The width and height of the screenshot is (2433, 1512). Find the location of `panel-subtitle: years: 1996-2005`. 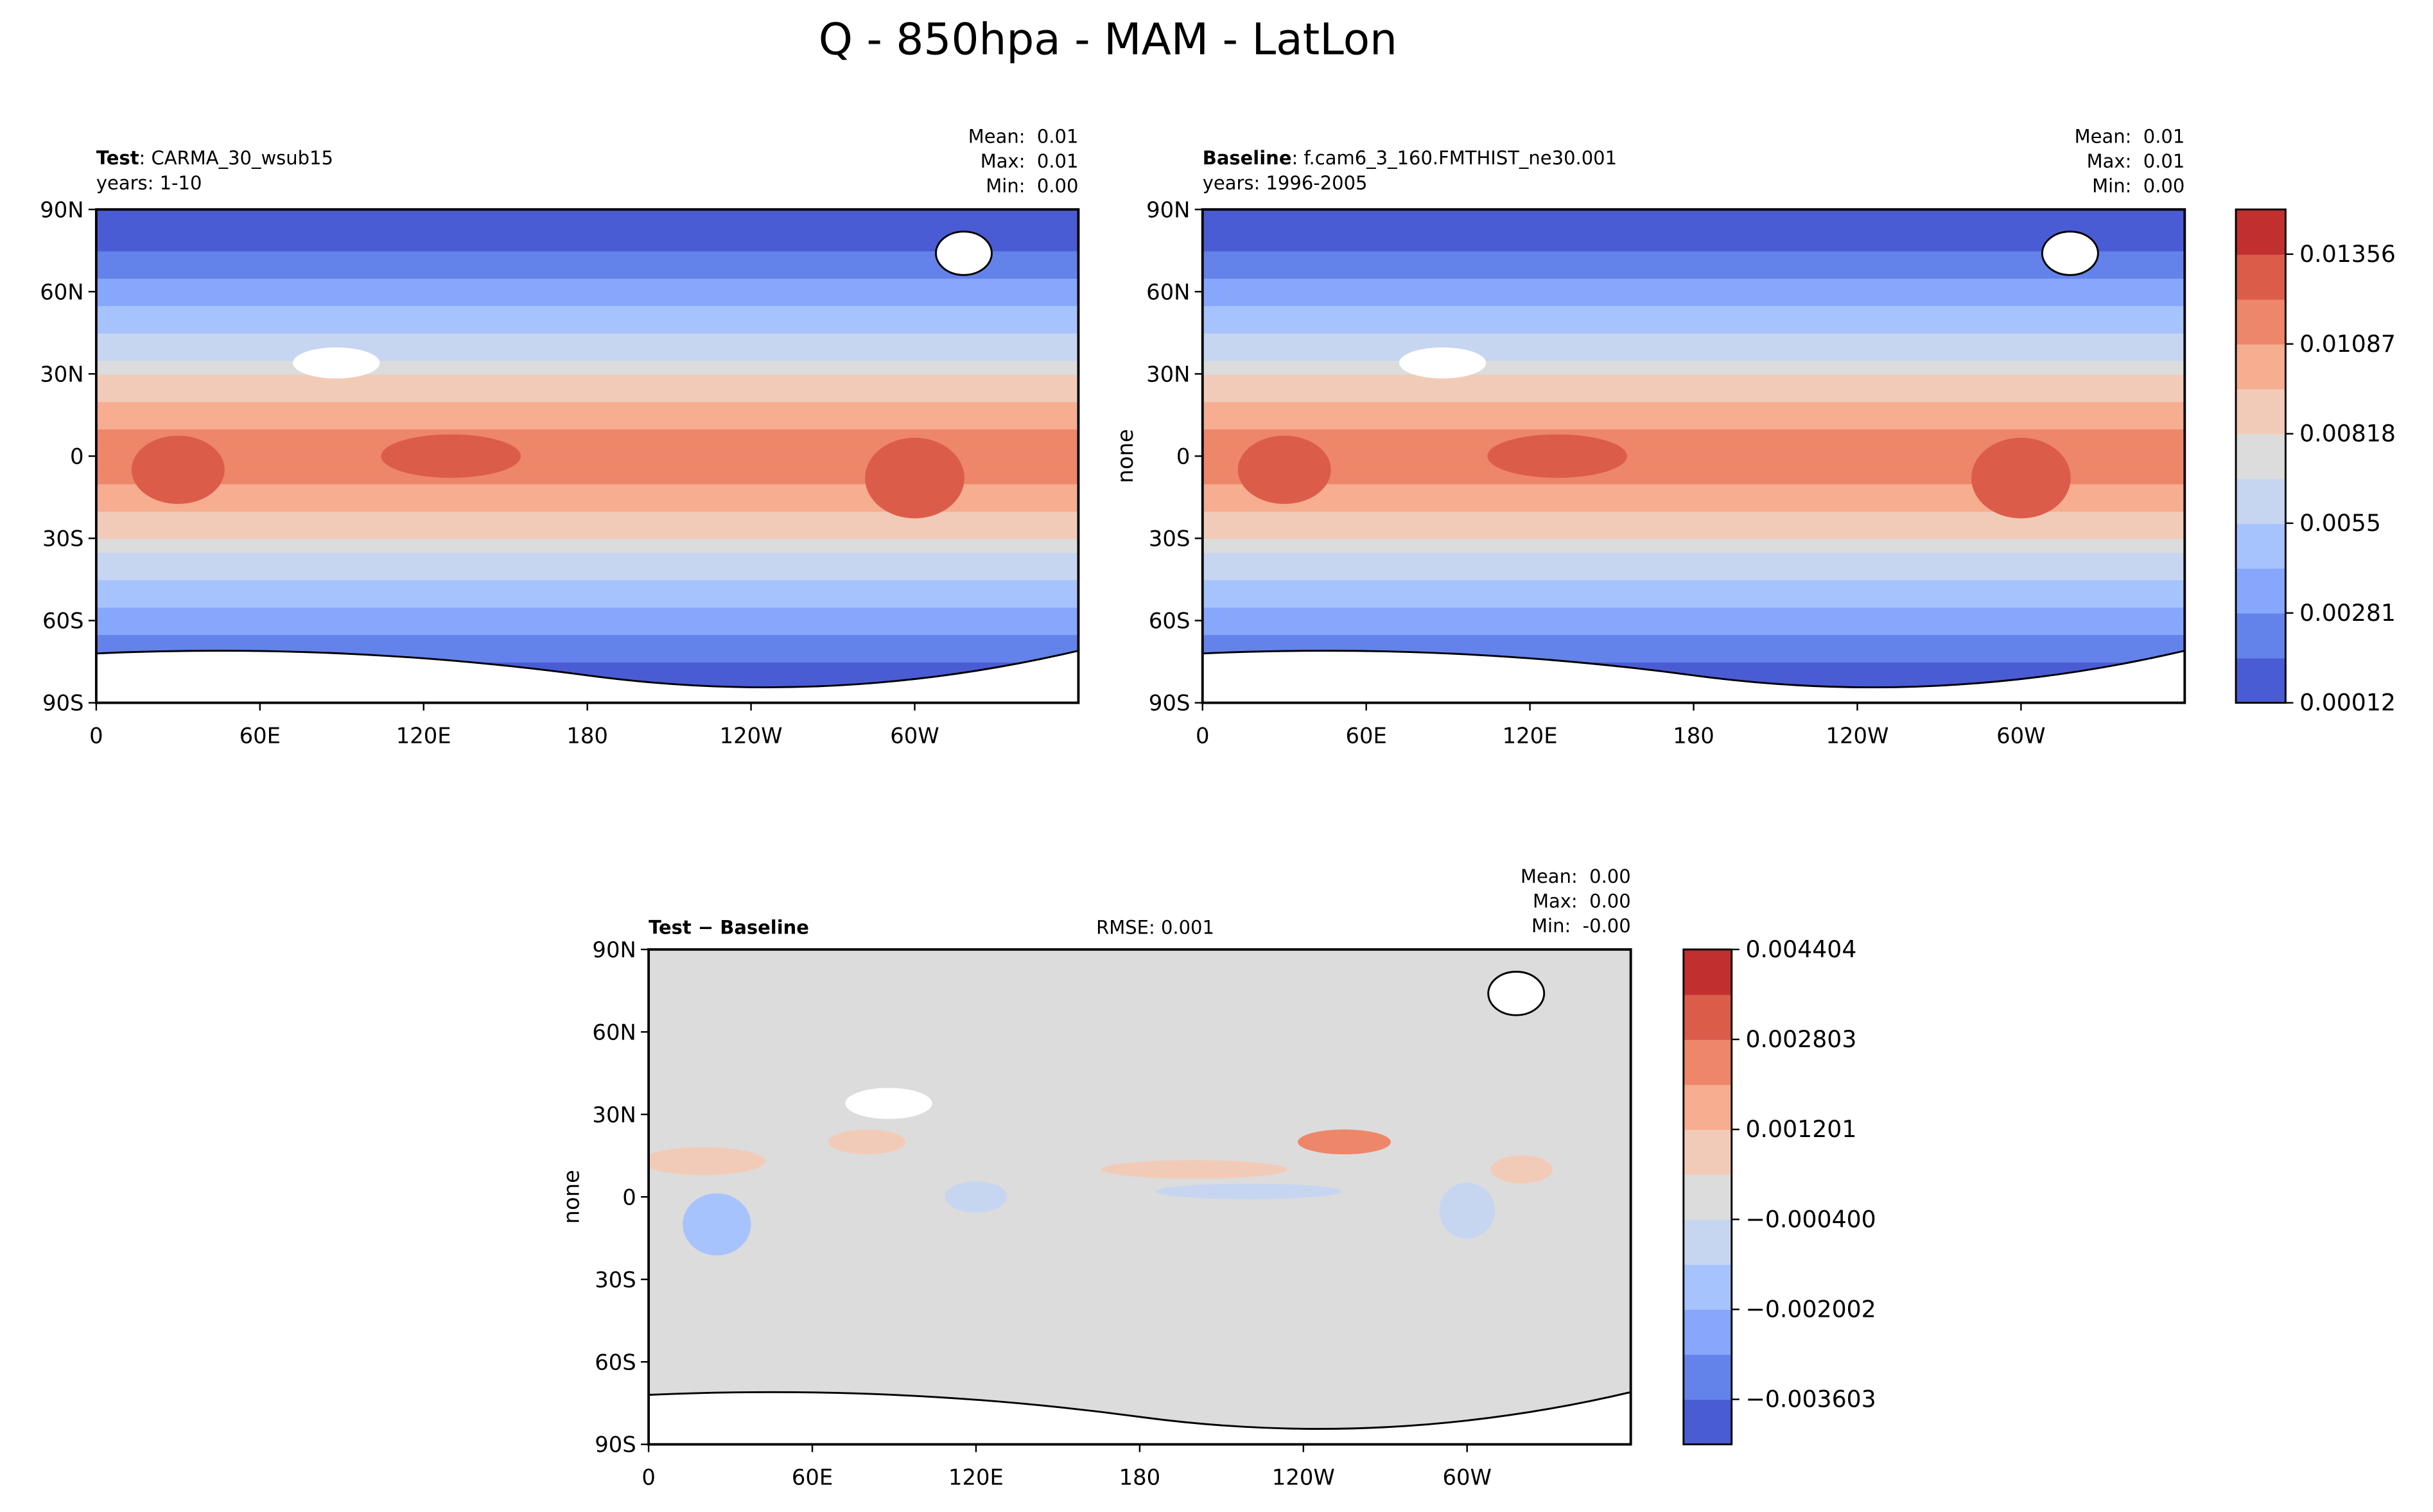

panel-subtitle: years: 1996-2005 is located at coordinates (1285, 183).